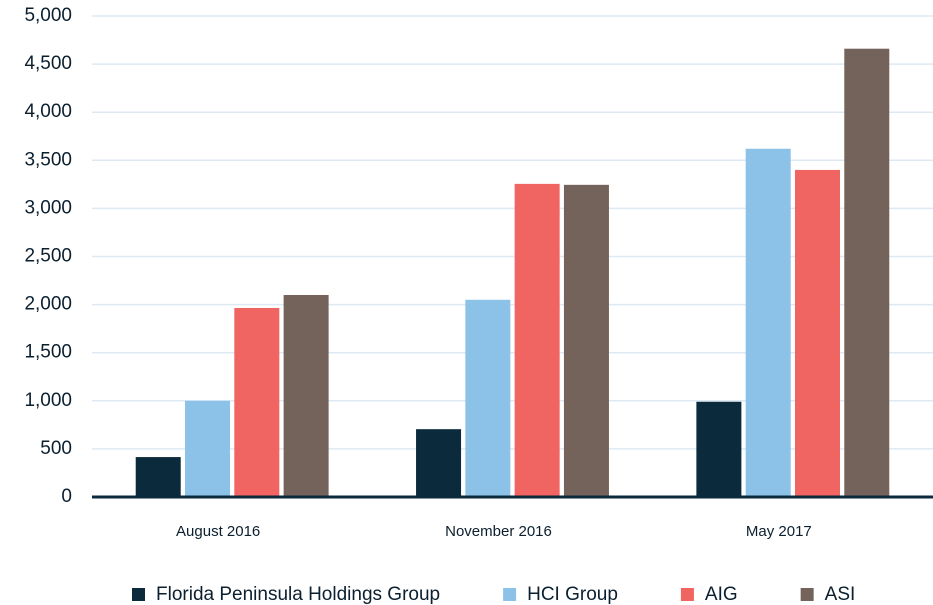  I want to click on y-tick-label: 4,000, so click(48, 111).